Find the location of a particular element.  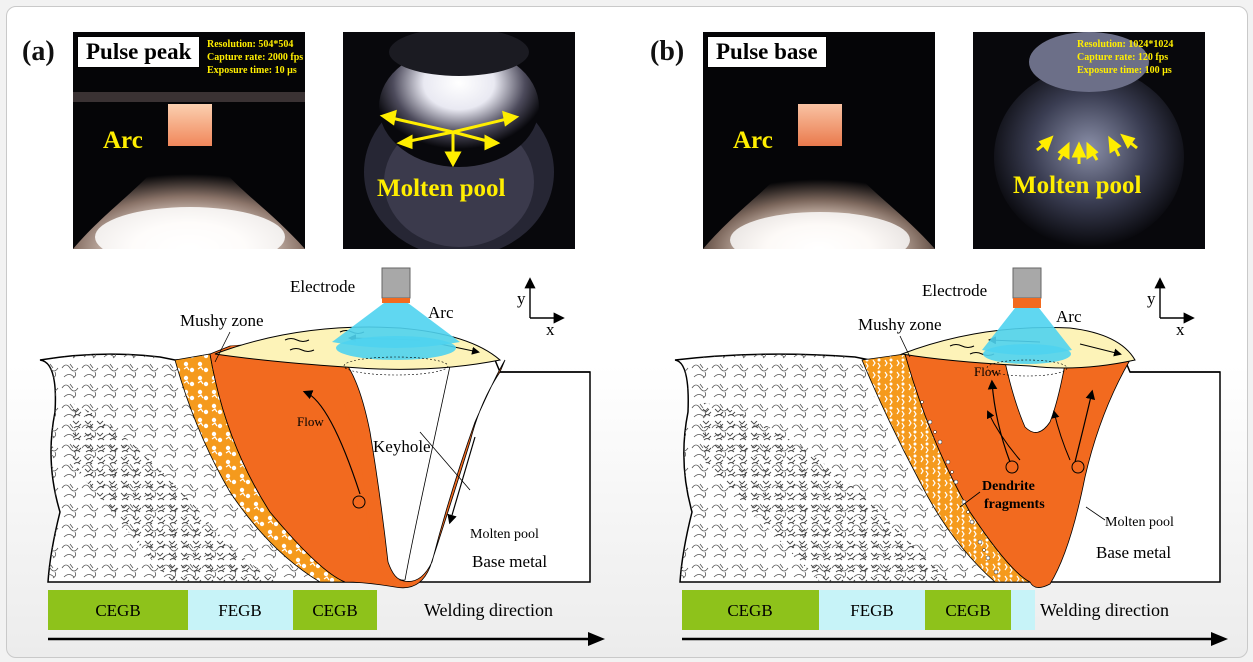

camera-exposure: Exposure time: 100 µs is located at coordinates (1124, 70).